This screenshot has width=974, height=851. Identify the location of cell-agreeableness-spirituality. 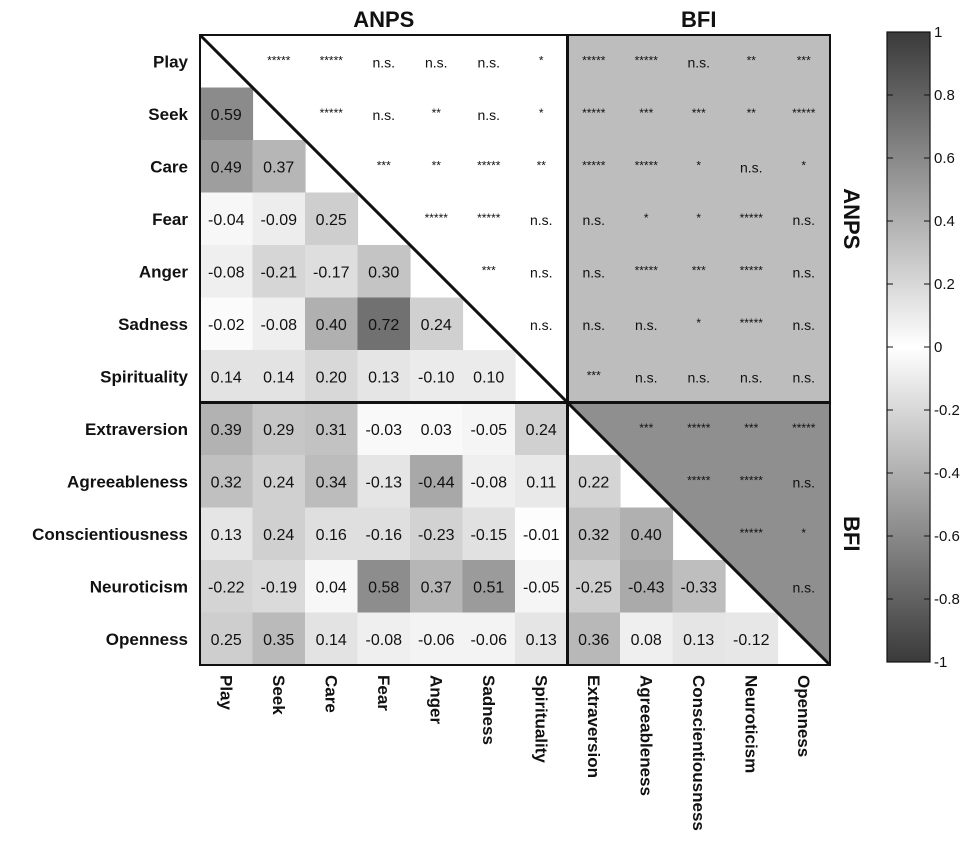
(542, 482).